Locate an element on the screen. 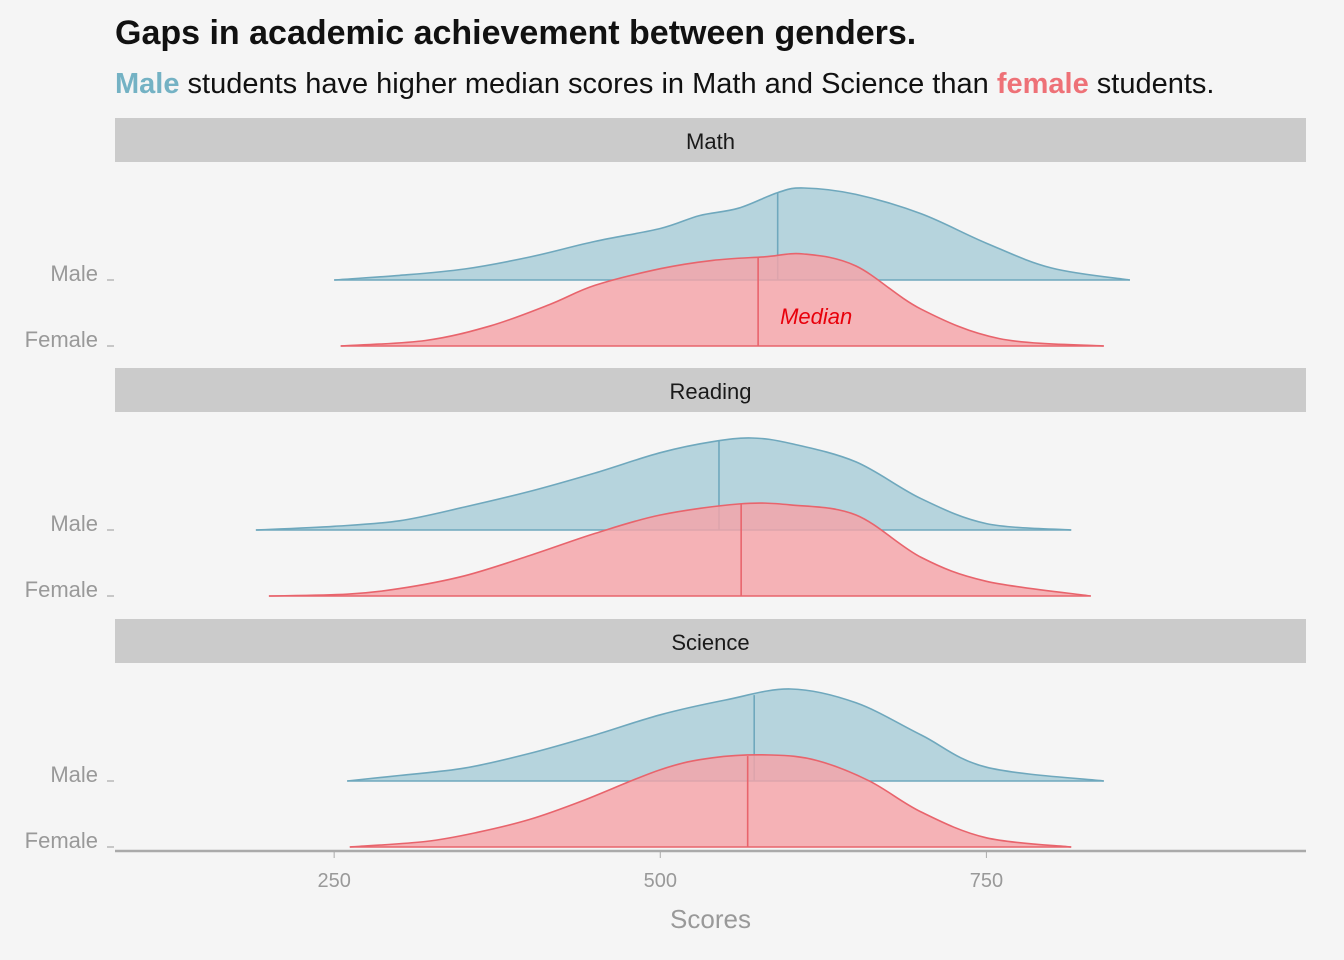 The width and height of the screenshot is (1344, 960). panel-strip-label-math: Math is located at coordinates (710, 141).